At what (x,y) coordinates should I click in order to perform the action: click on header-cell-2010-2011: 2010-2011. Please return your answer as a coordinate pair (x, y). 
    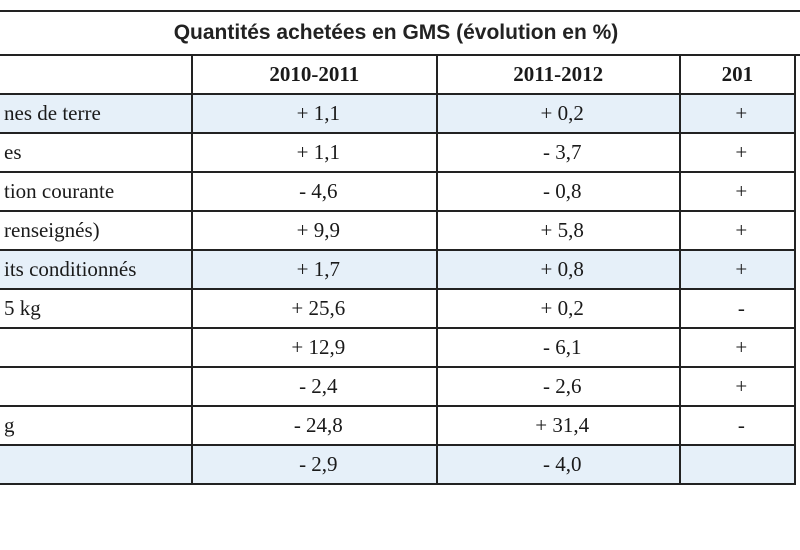
    Looking at the image, I should click on (314, 74).